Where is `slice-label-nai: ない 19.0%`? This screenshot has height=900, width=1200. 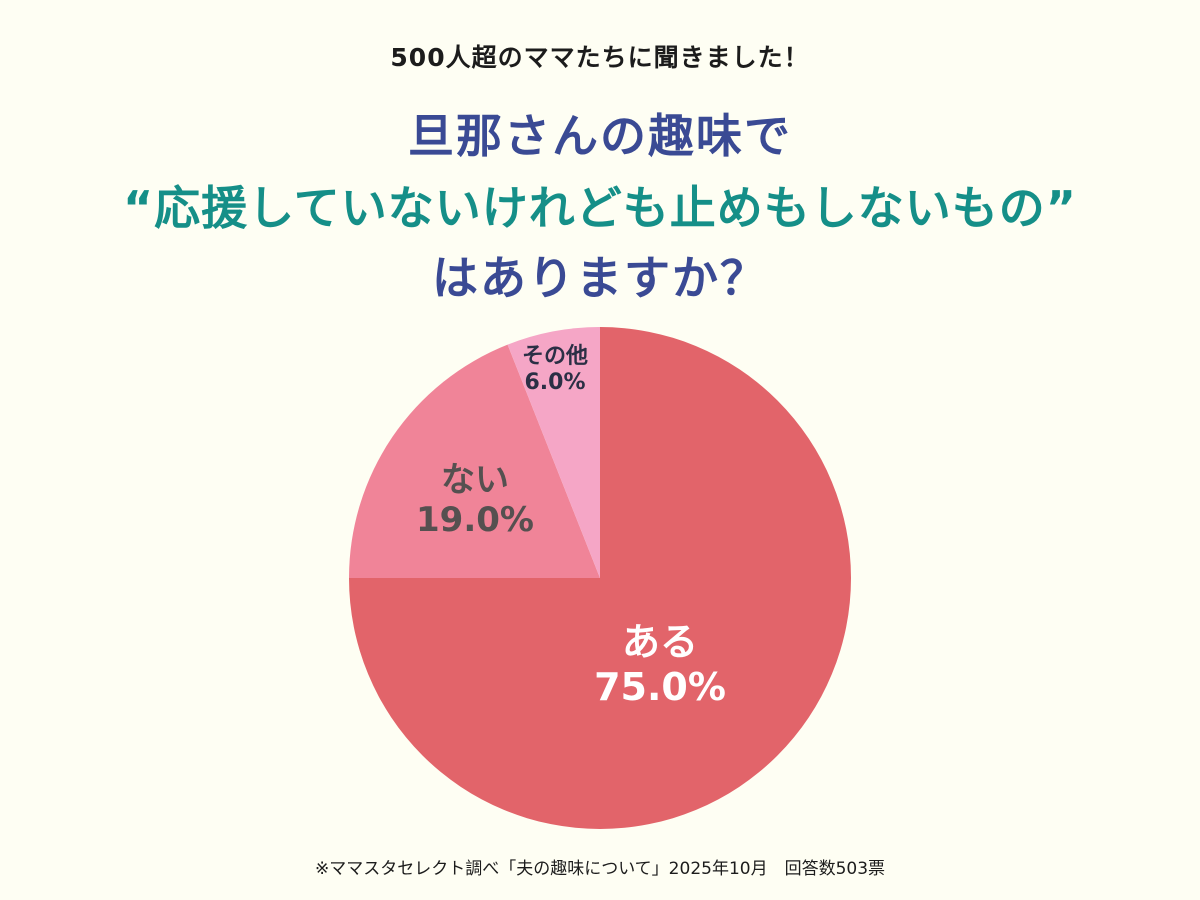
slice-label-nai: ない 19.0% is located at coordinates (475, 500).